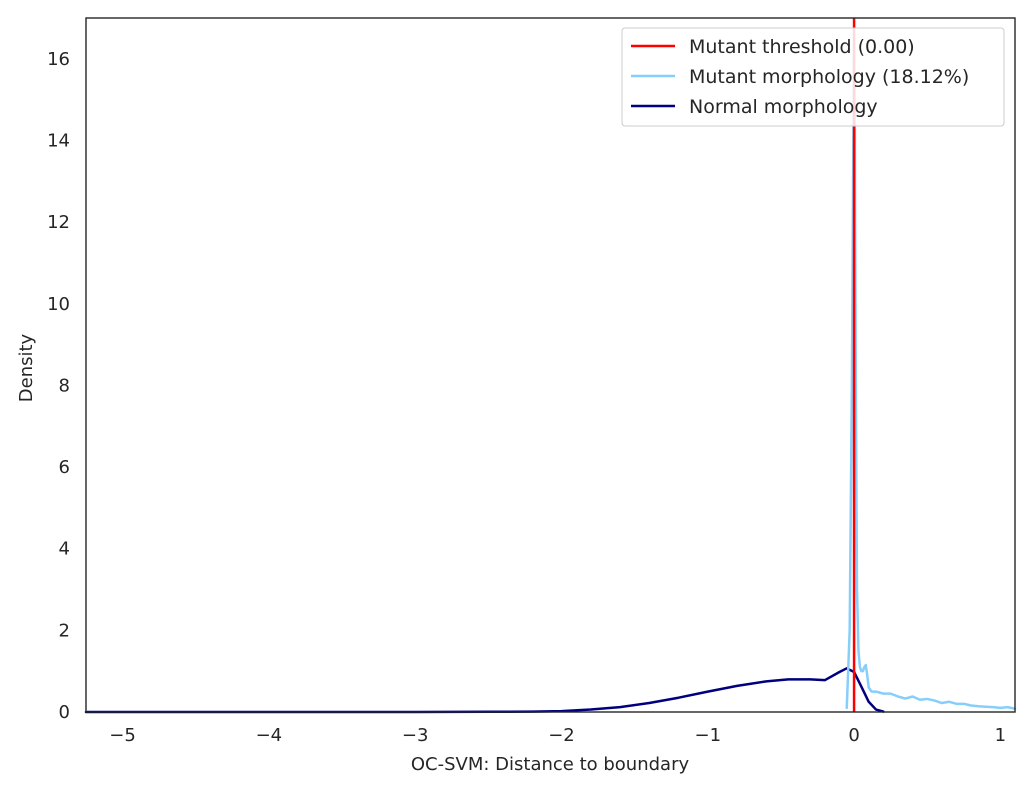 This screenshot has width=1033, height=789. I want to click on y-axis-ticks: 0 2 4 6 8 10 12 14 16, so click(58, 386).